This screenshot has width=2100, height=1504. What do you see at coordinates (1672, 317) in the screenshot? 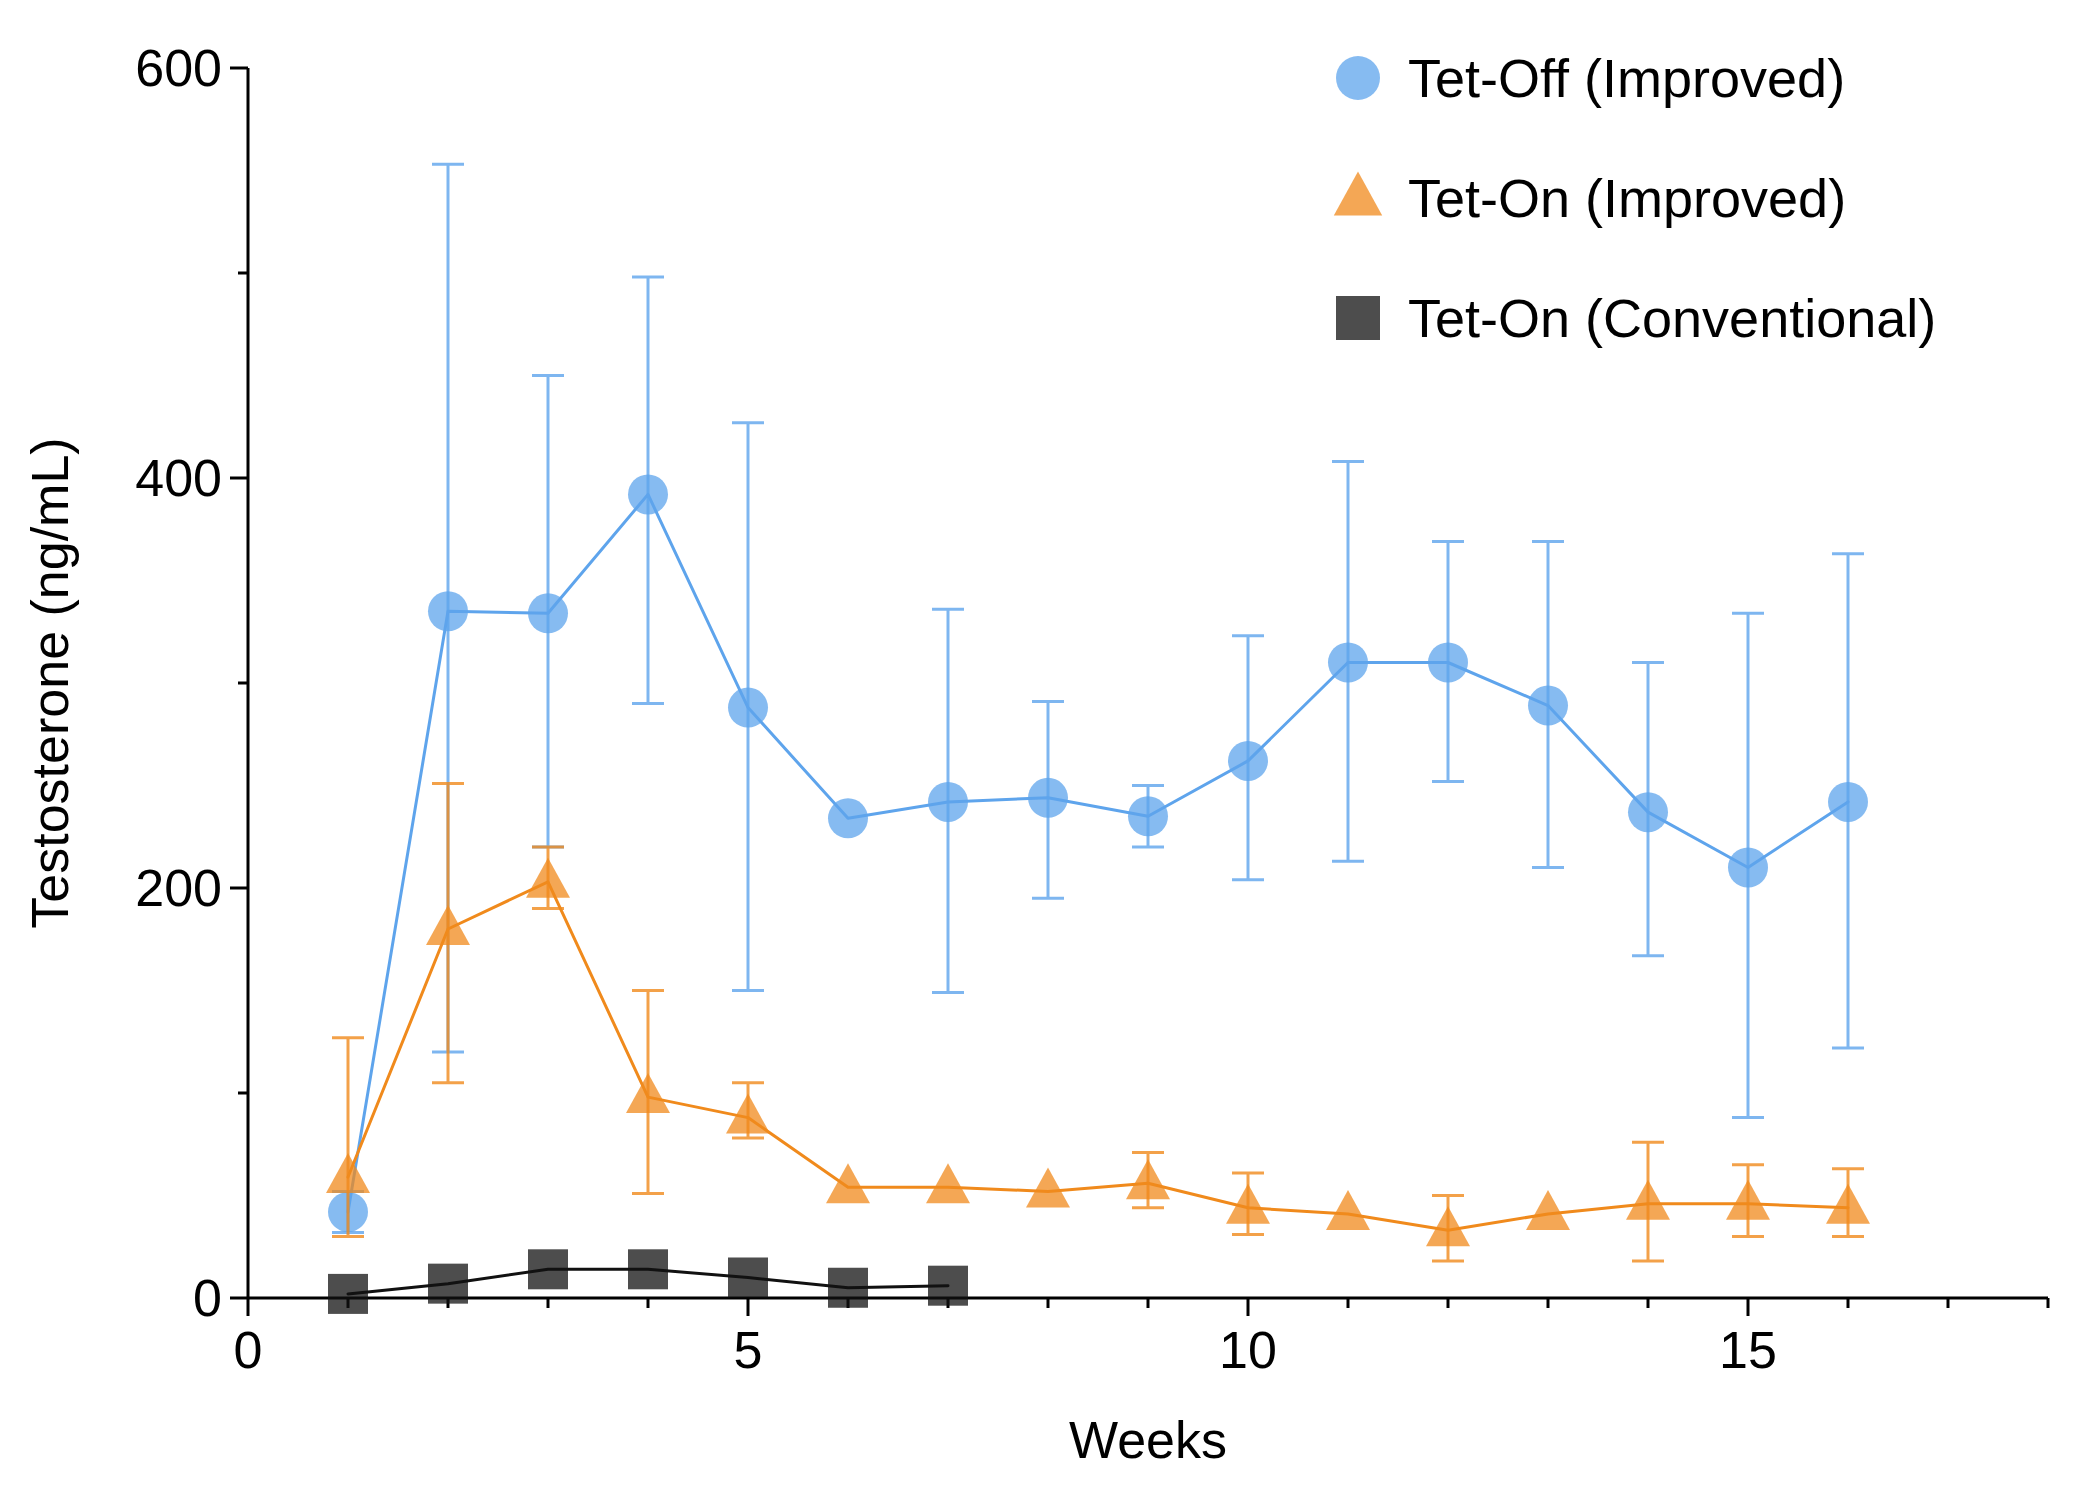
I see `legend-label: Tet-On (Conventional)` at bounding box center [1672, 317].